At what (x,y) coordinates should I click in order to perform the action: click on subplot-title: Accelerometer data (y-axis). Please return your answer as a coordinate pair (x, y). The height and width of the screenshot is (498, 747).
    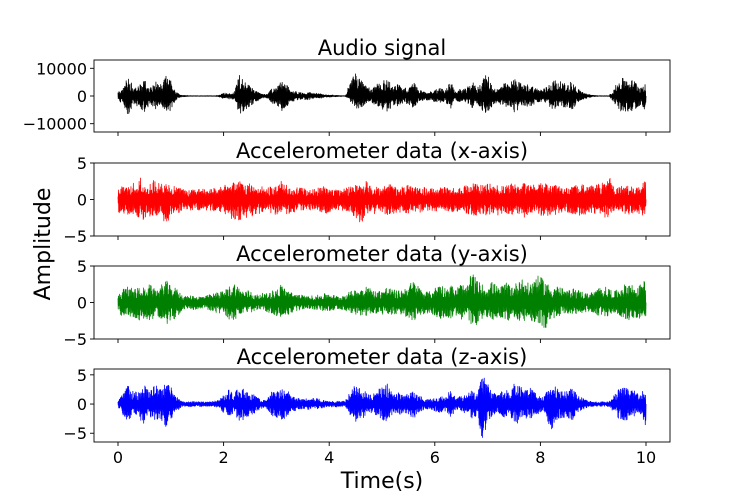
    Looking at the image, I should click on (382, 254).